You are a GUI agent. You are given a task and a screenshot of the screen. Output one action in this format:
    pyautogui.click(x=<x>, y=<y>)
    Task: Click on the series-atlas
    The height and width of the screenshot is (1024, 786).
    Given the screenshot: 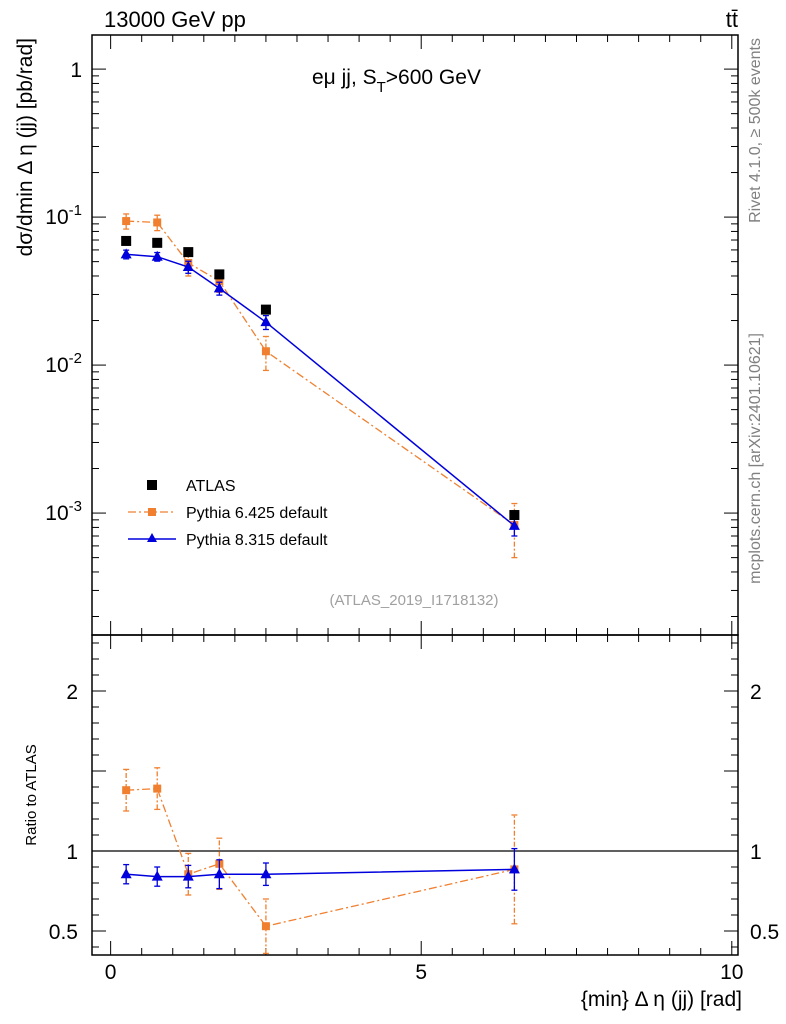 What is the action you would take?
    pyautogui.click(x=320, y=378)
    